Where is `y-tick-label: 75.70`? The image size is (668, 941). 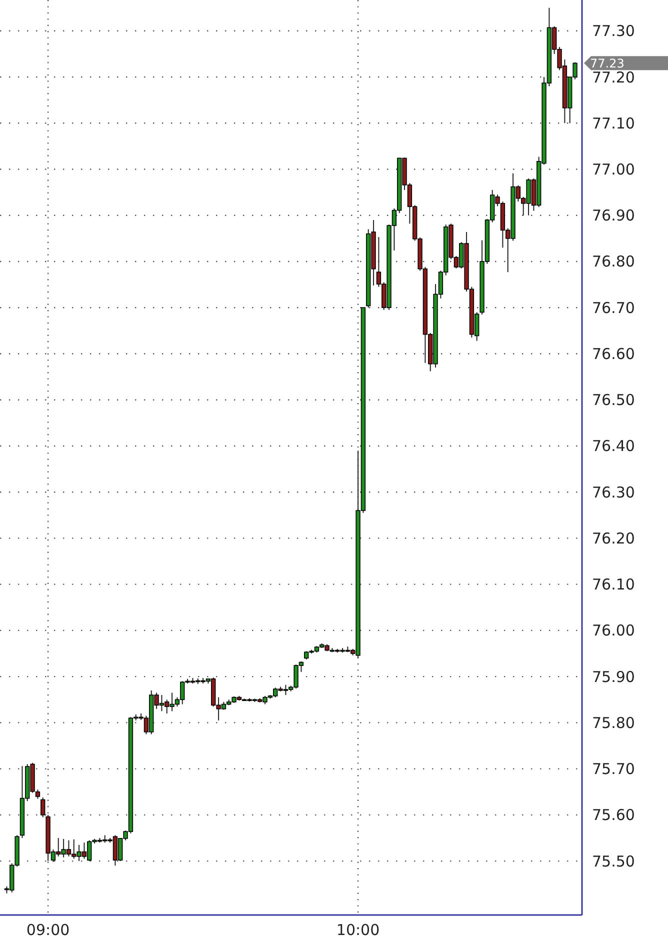
y-tick-label: 75.70 is located at coordinates (613, 769).